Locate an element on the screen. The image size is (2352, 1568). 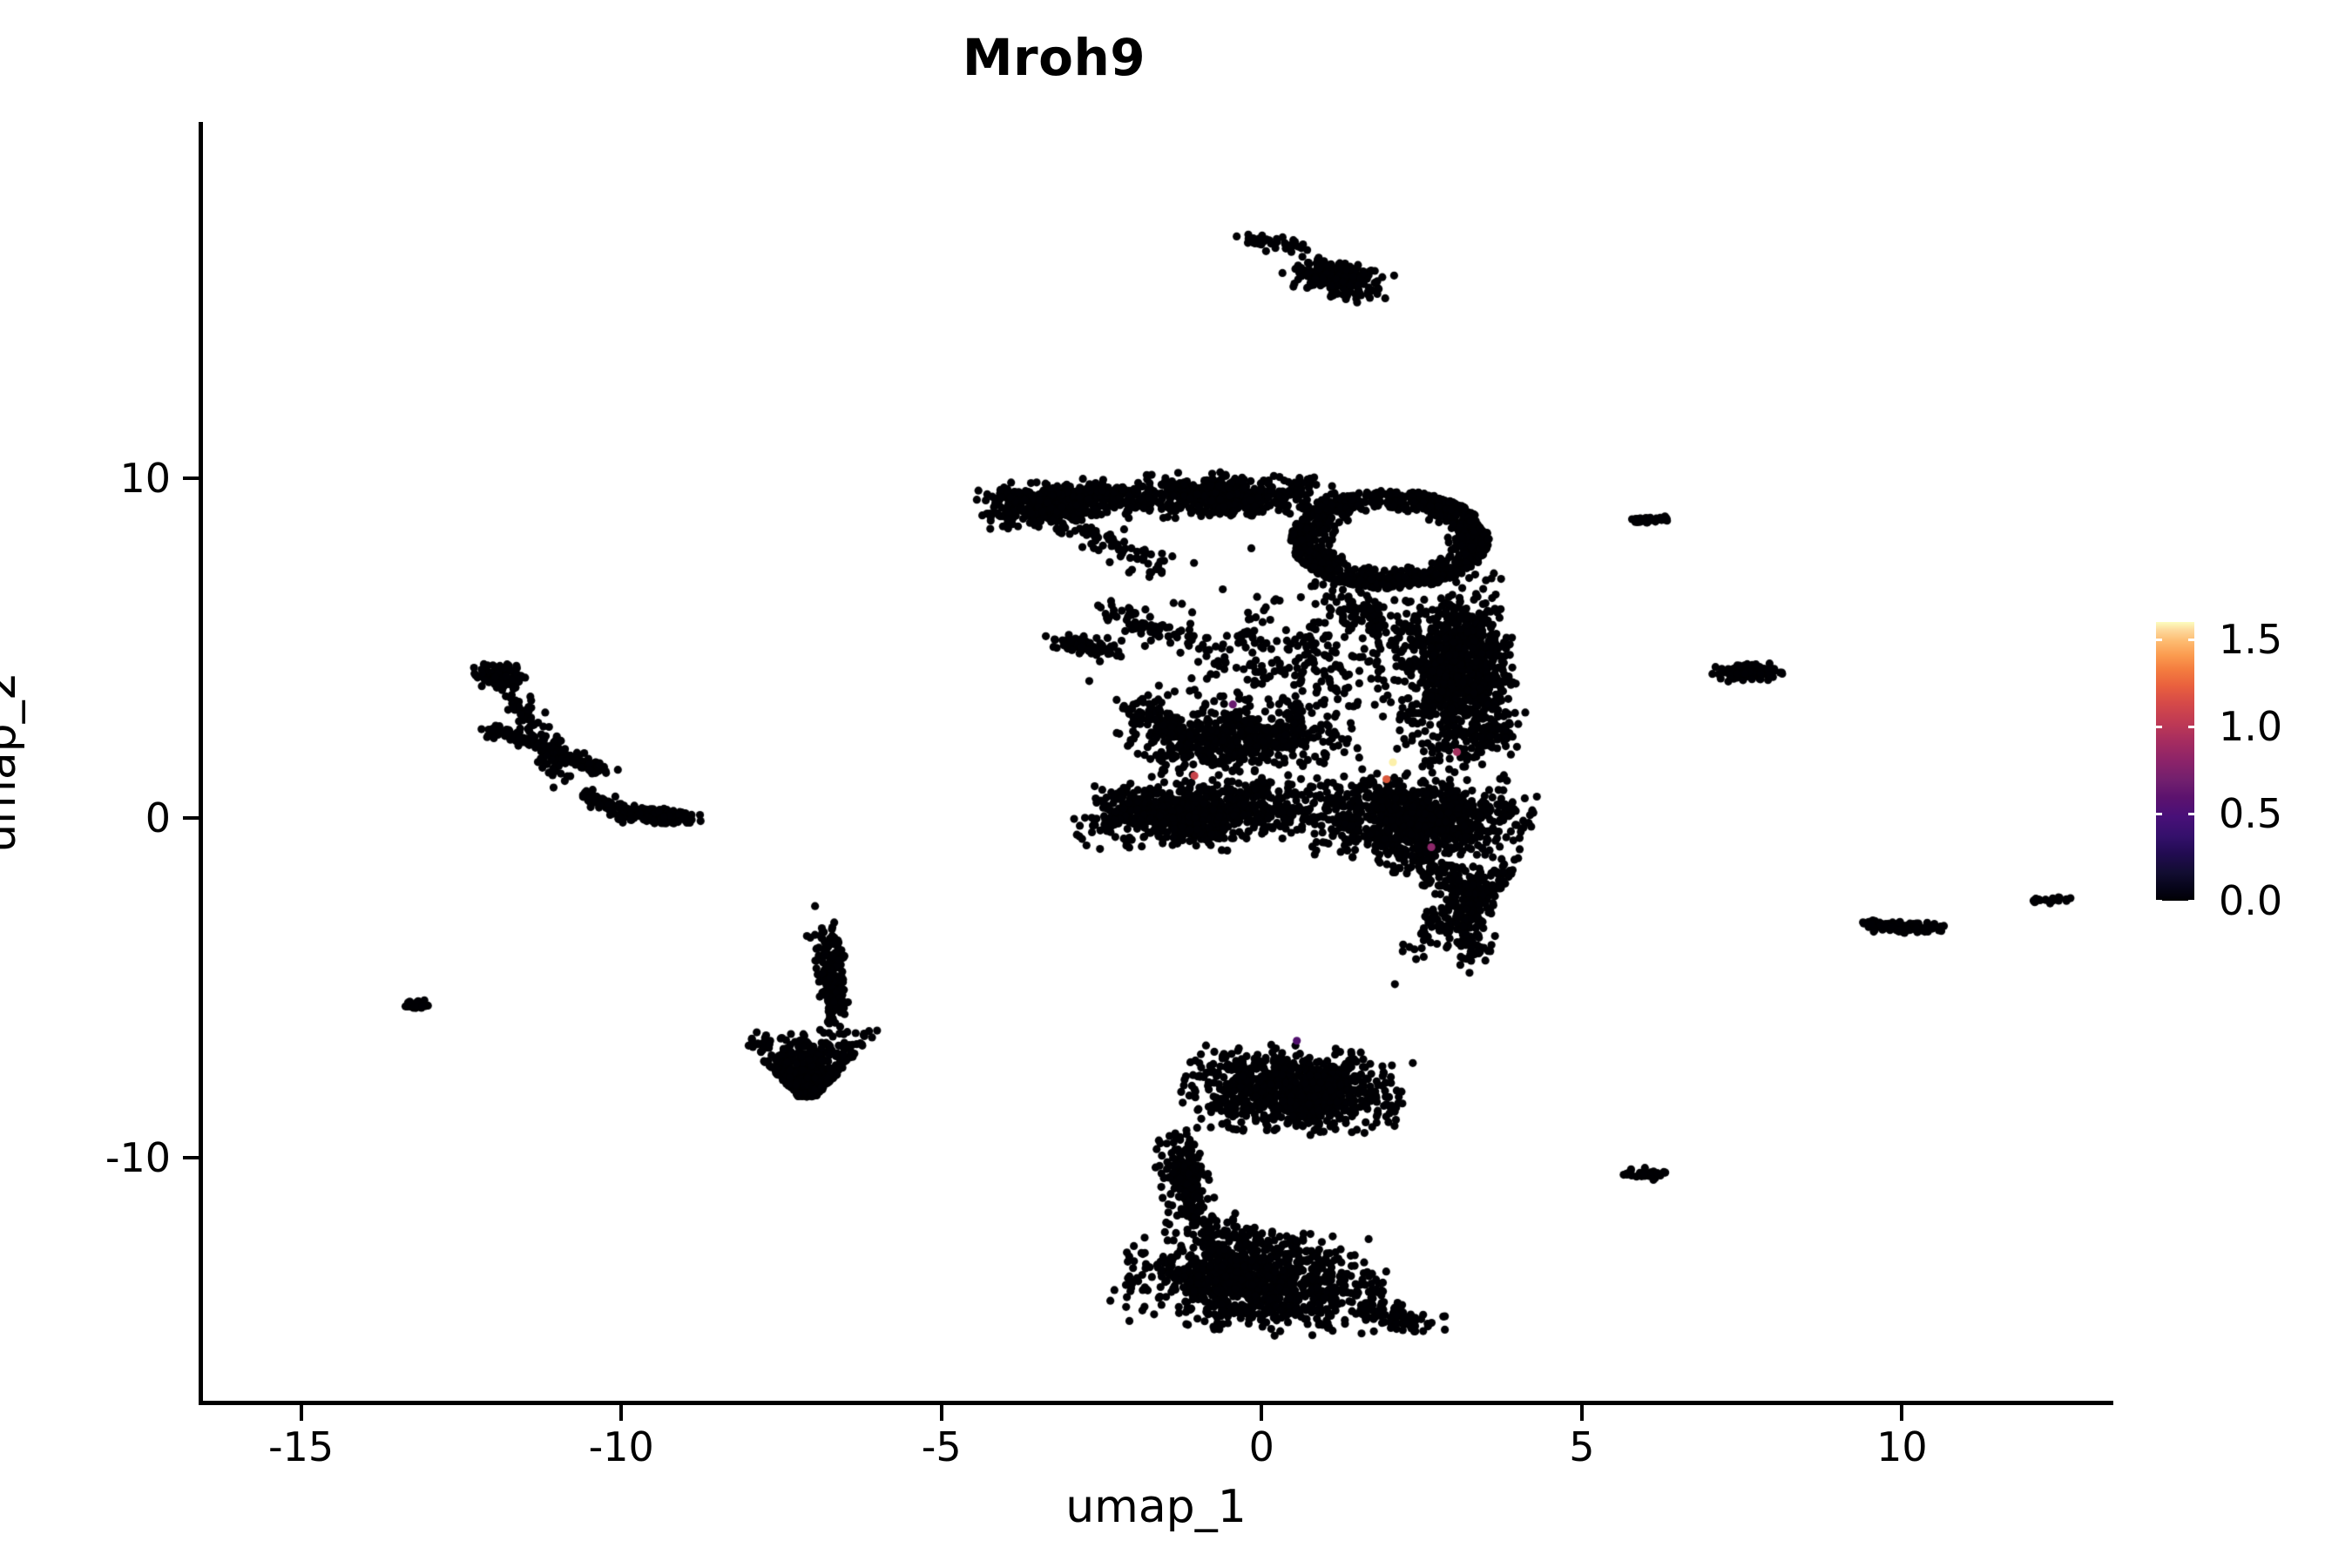
x-tick-label: -15 is located at coordinates (302, 1447).